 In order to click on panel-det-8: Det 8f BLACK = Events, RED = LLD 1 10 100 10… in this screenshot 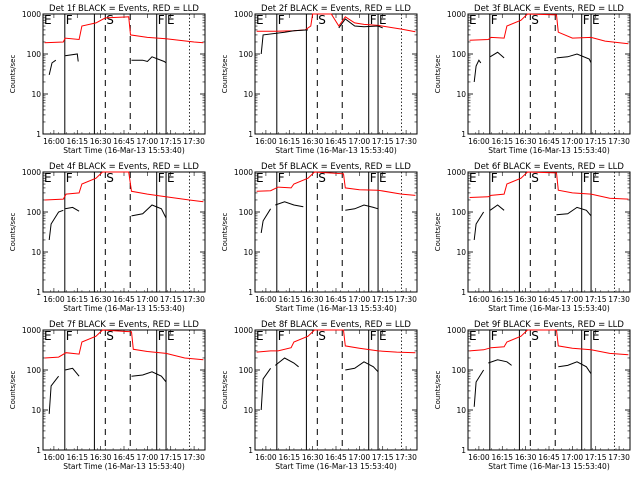, I will do `click(319, 395)`.